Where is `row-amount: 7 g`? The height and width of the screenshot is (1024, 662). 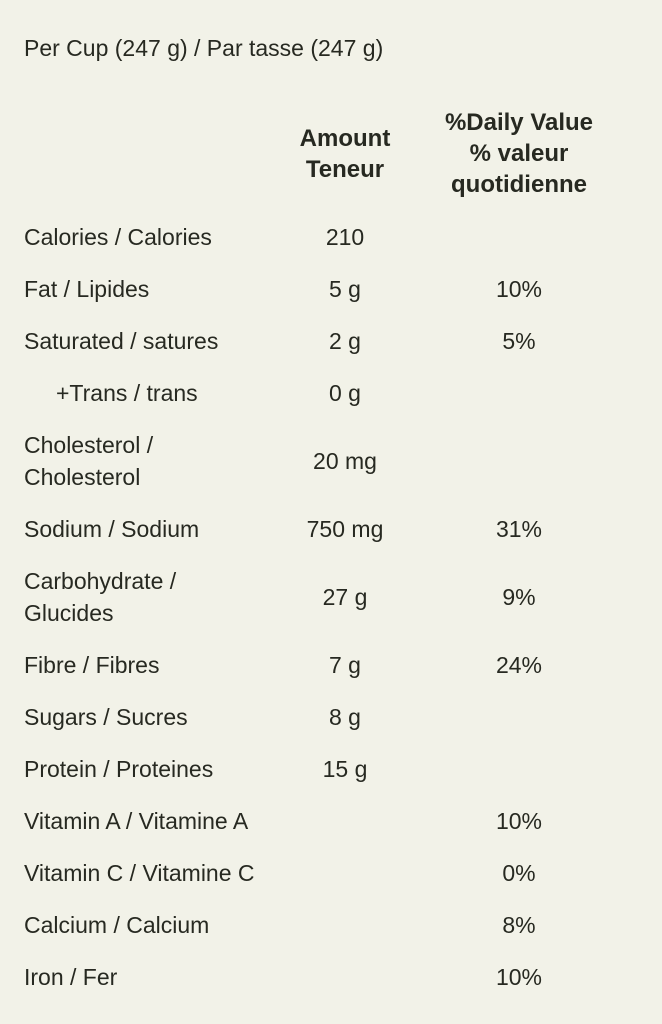
row-amount: 7 g is located at coordinates (345, 665).